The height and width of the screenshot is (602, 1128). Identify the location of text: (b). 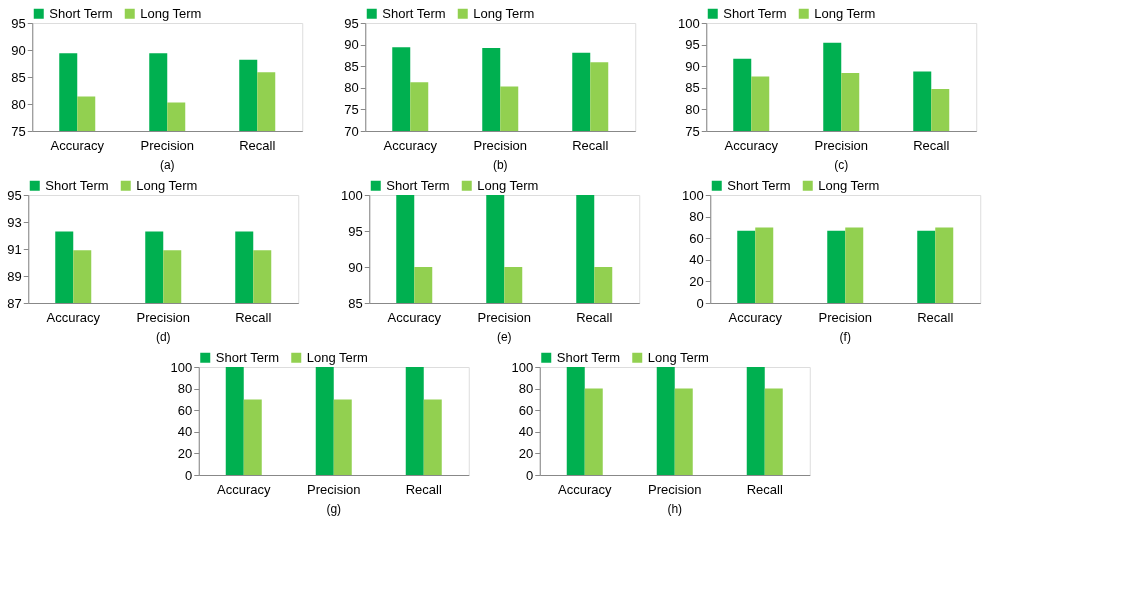
(500, 165).